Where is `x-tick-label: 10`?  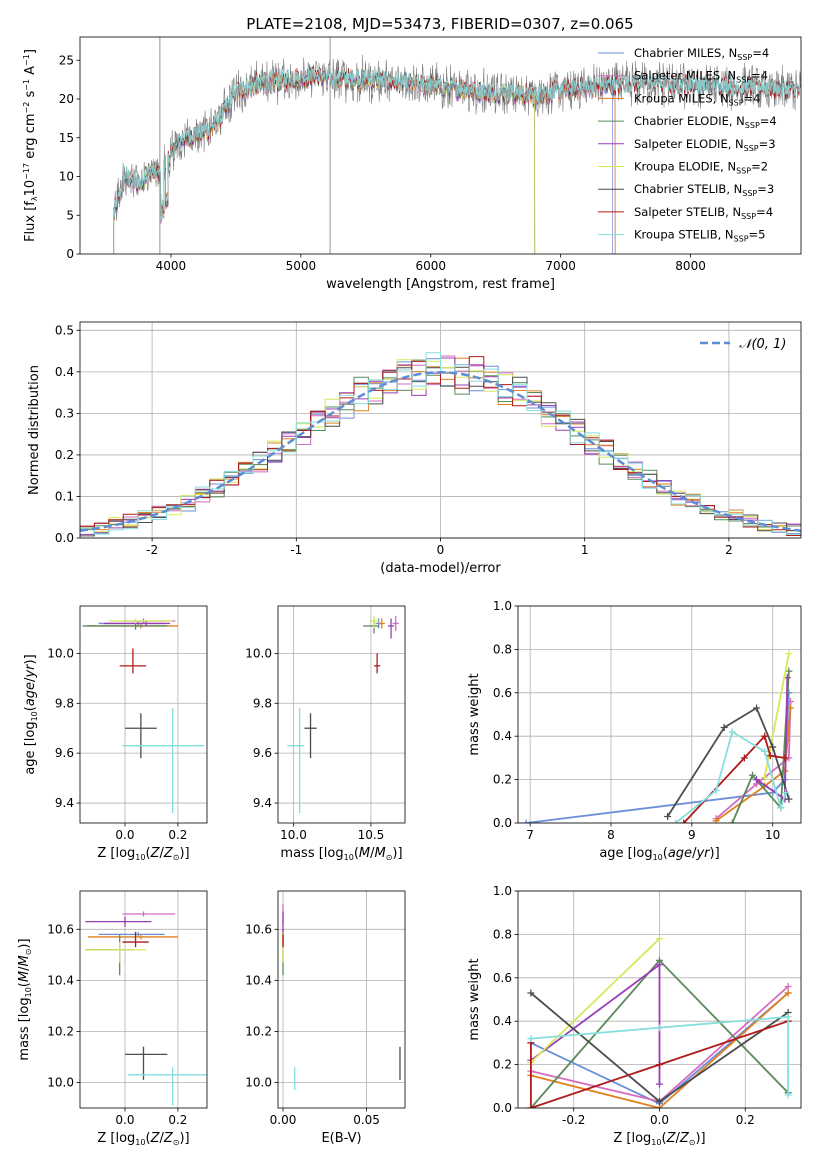 x-tick-label: 10 is located at coordinates (772, 835).